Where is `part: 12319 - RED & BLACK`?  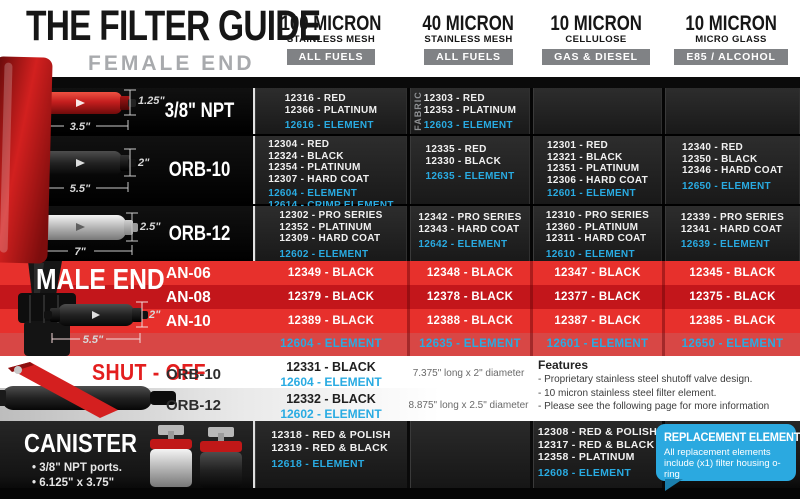
part: 12319 - RED & BLACK is located at coordinates (329, 447).